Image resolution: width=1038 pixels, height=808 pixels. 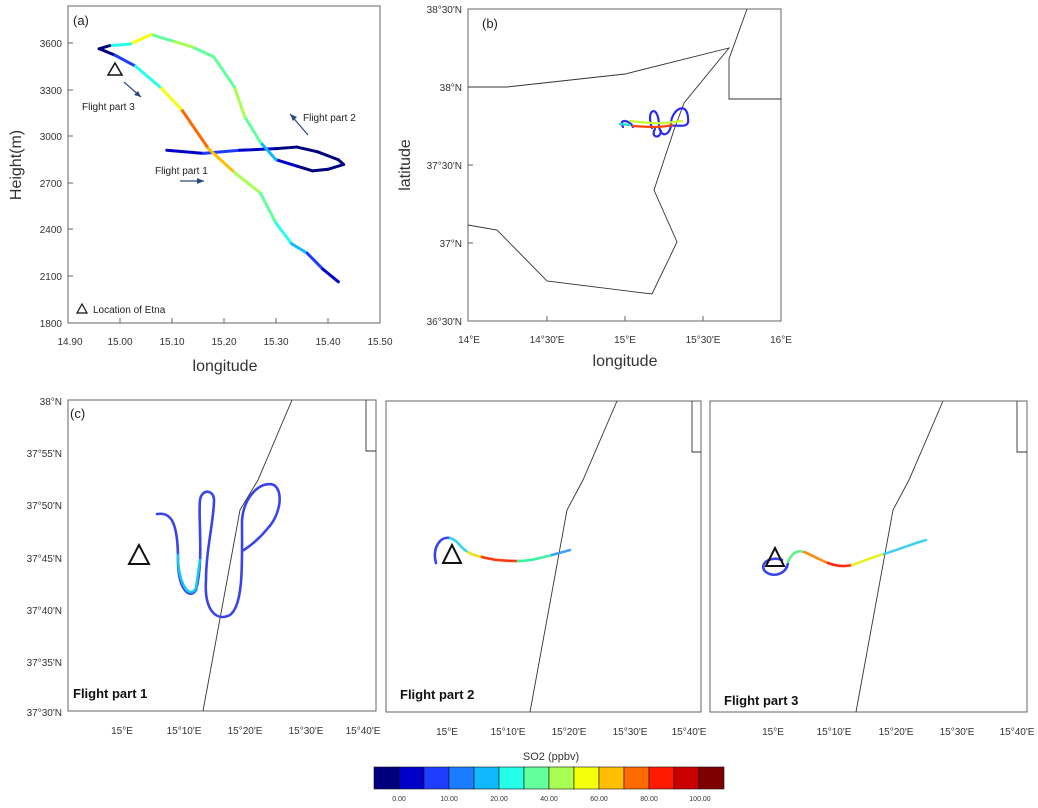 I want to click on panel-c1-coastline-east, so click(x=370, y=426).